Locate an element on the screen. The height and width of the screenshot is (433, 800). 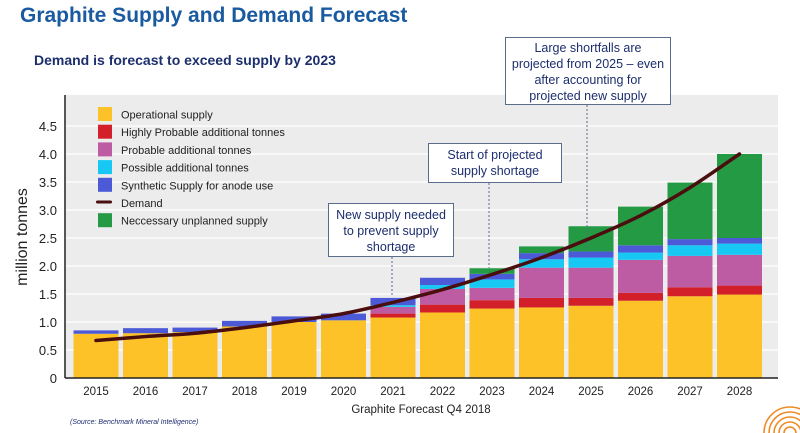
x-tick-label: 2019 is located at coordinates (294, 392).